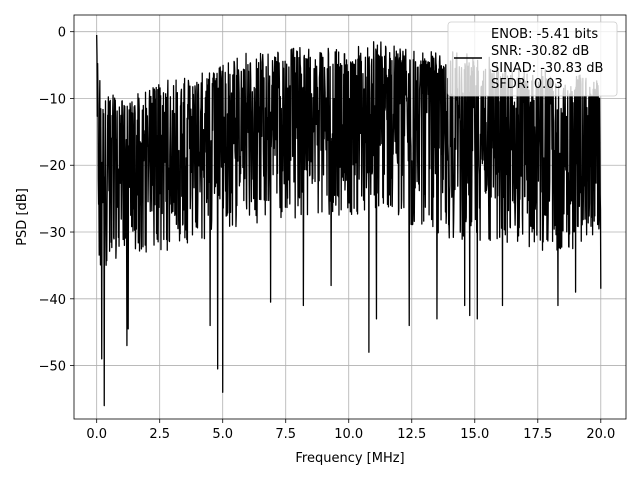 Image resolution: width=640 pixels, height=480 pixels. Describe the element at coordinates (547, 68) in the screenshot. I see `legend-sinad: SINAD: -30.83 dB` at that location.